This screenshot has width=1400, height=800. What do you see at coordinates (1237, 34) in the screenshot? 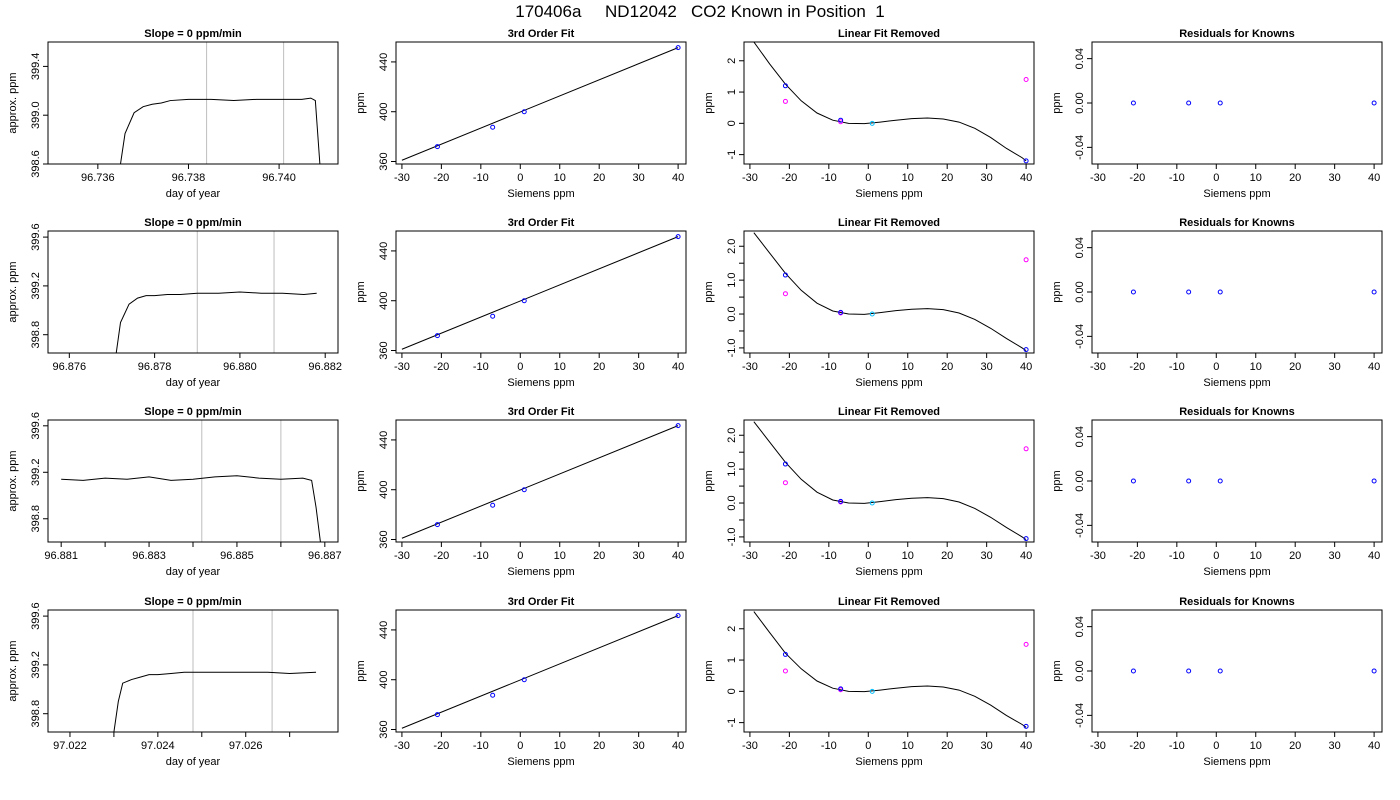
I see `panel-title: Residuals for Knowns` at bounding box center [1237, 34].